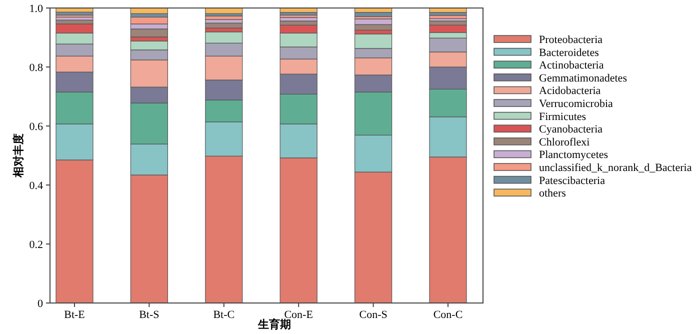 The image size is (700, 334). I want to click on x-tick-label: Bt-E, so click(75, 315).